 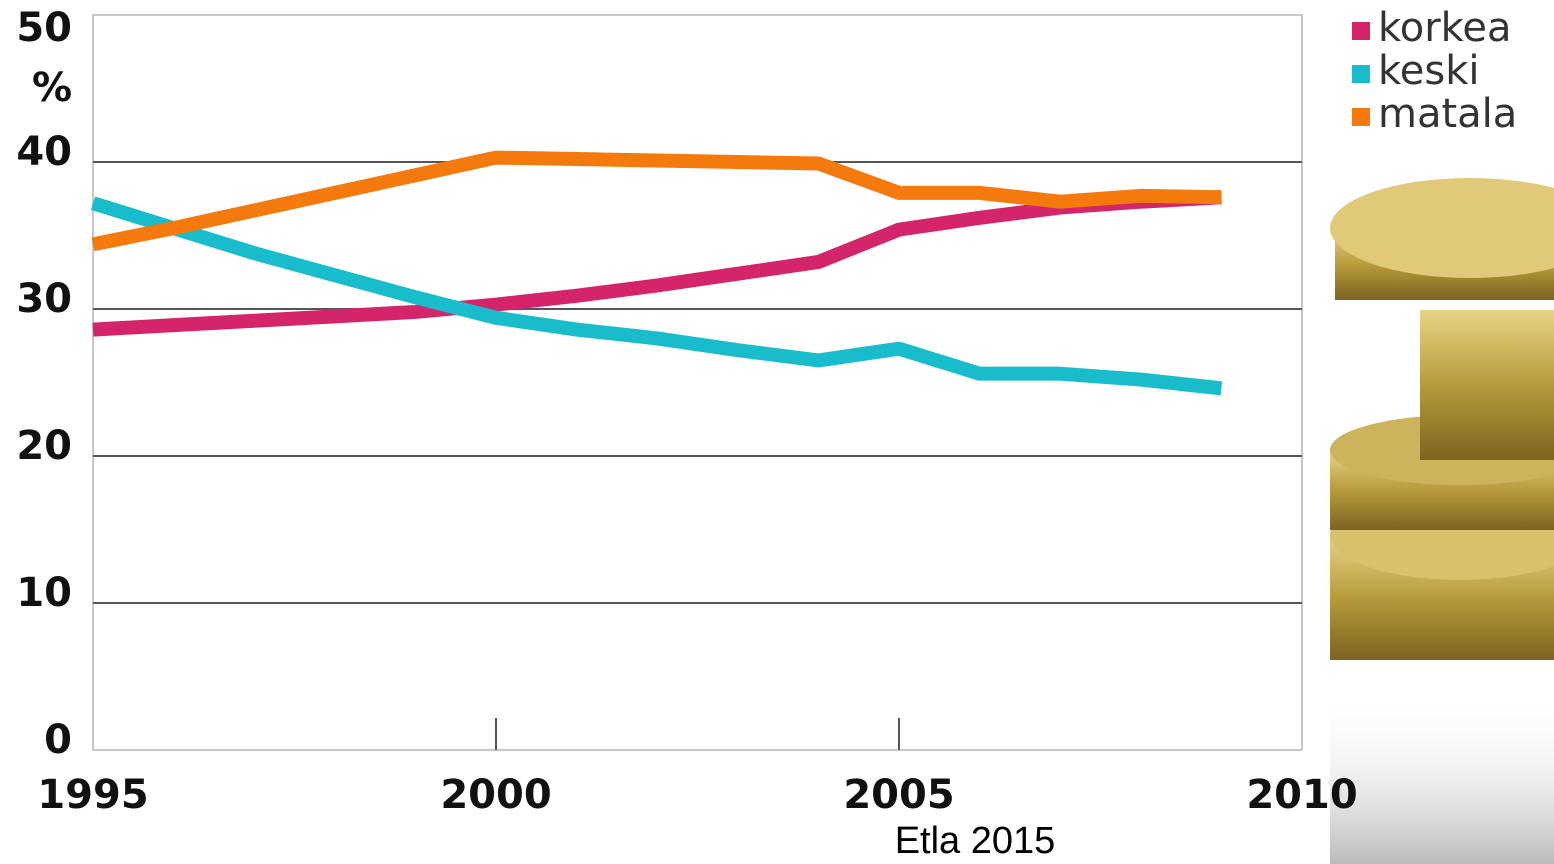 What do you see at coordinates (58, 740) in the screenshot?
I see `y-tick-label: 0` at bounding box center [58, 740].